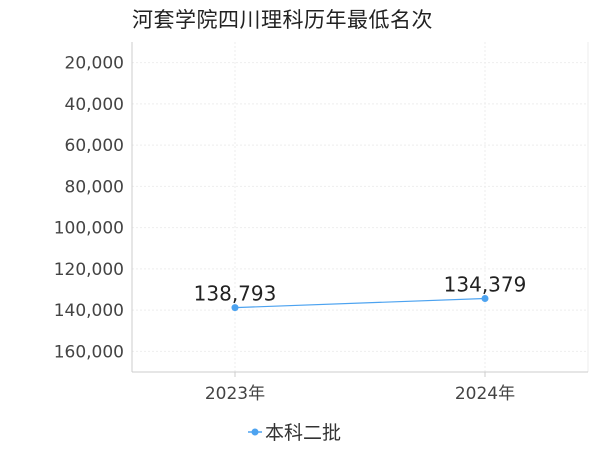 The width and height of the screenshot is (600, 450). I want to click on data-label: 134,379, so click(485, 285).